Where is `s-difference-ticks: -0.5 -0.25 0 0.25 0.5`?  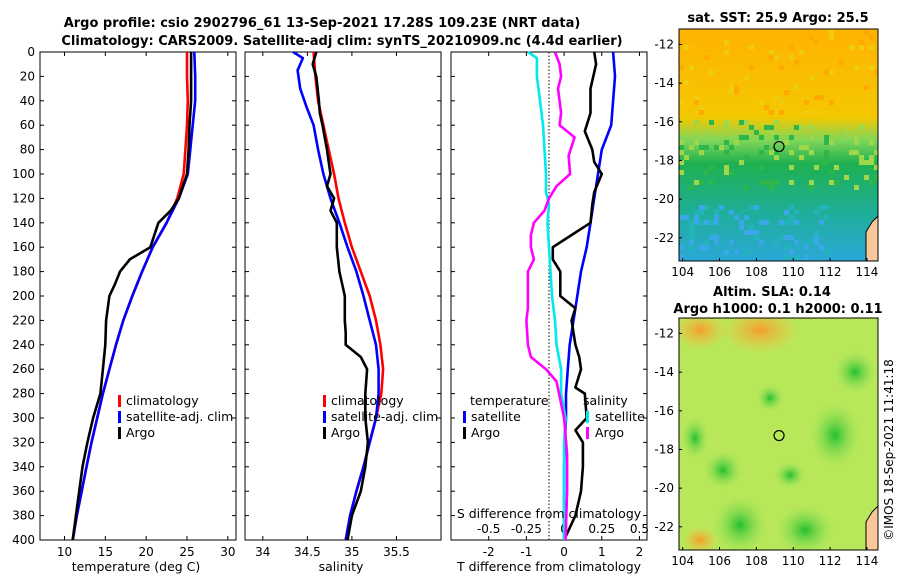
s-difference-ticks: -0.5 -0.25 0 0.25 0.5 is located at coordinates (563, 529).